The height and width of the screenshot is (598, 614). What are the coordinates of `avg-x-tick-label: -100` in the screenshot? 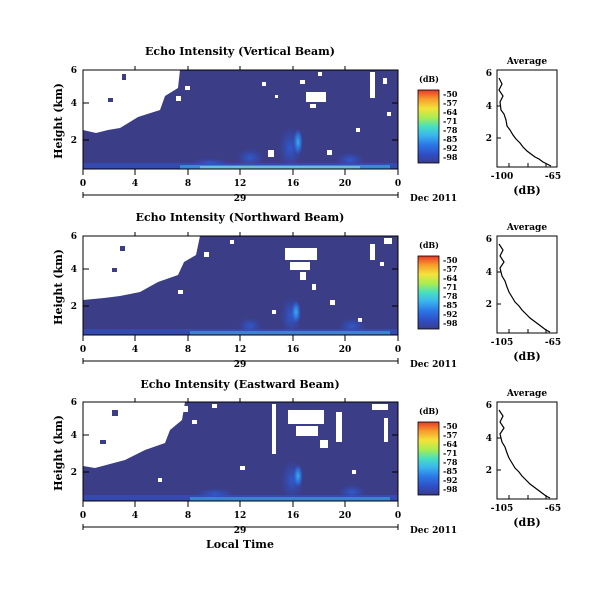 It's located at (502, 177).